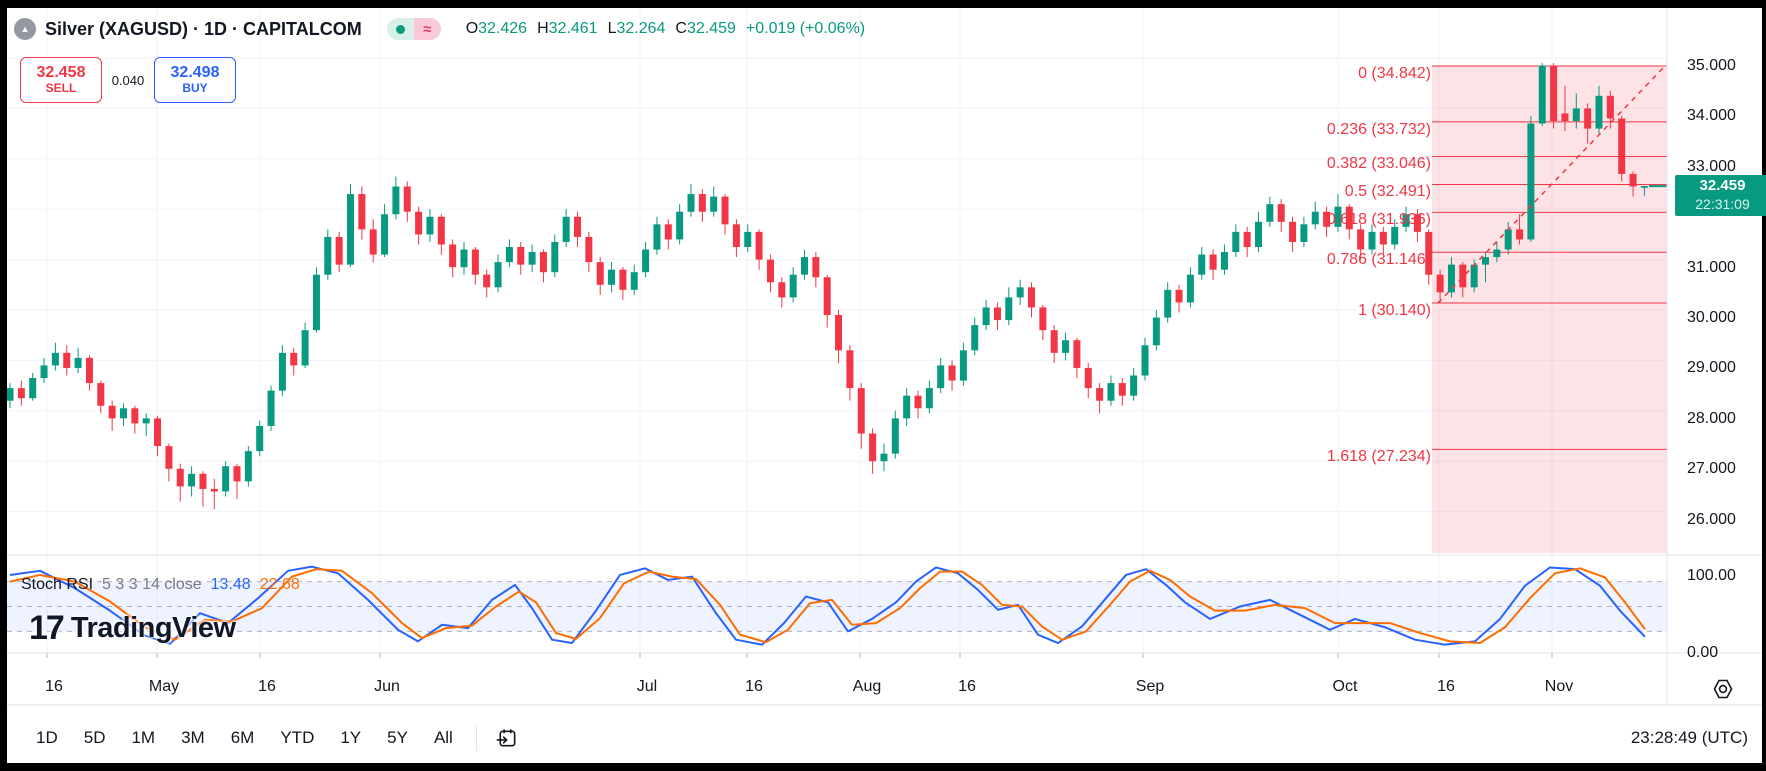 This screenshot has width=1766, height=771. I want to click on stoch-k-value: 13.48, so click(230, 584).